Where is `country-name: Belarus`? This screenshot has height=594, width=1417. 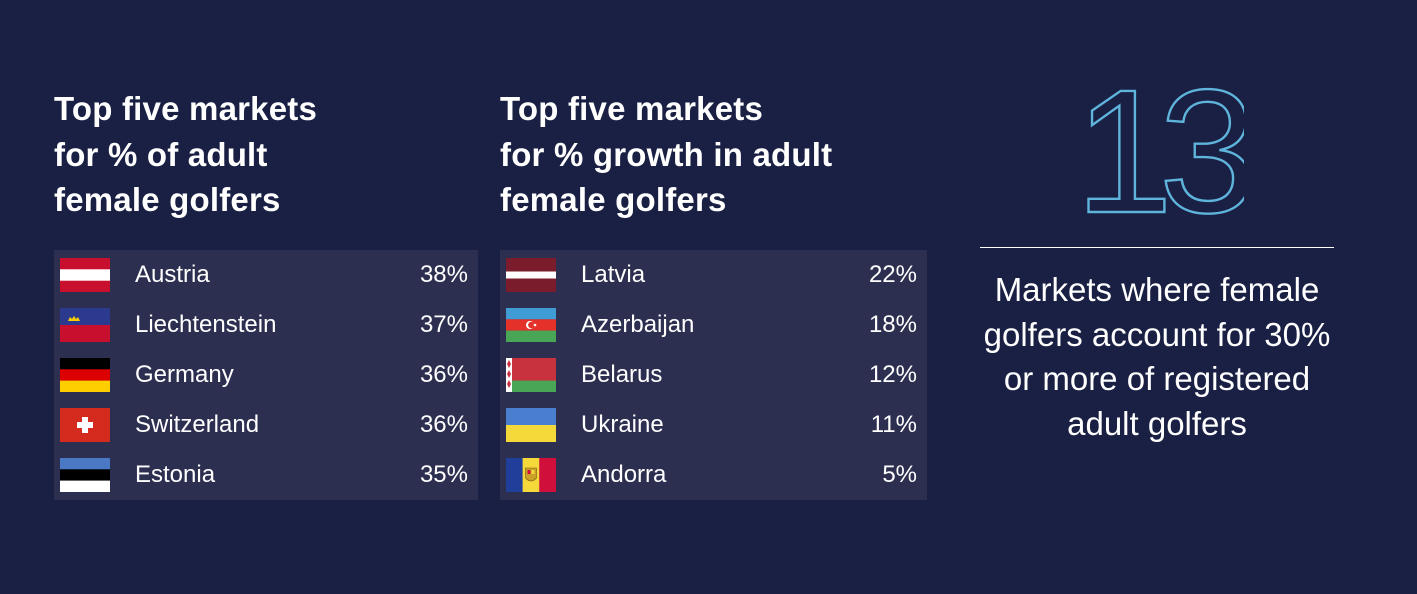 country-name: Belarus is located at coordinates (622, 374).